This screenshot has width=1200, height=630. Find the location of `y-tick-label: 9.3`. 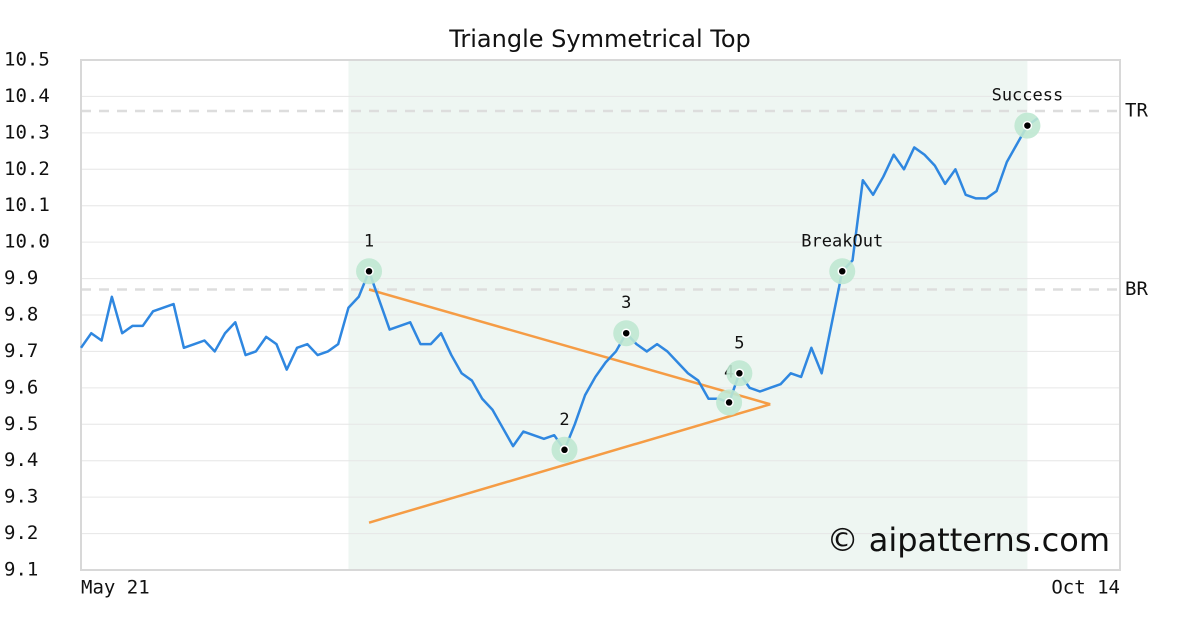

y-tick-label: 9.3 is located at coordinates (21, 497).